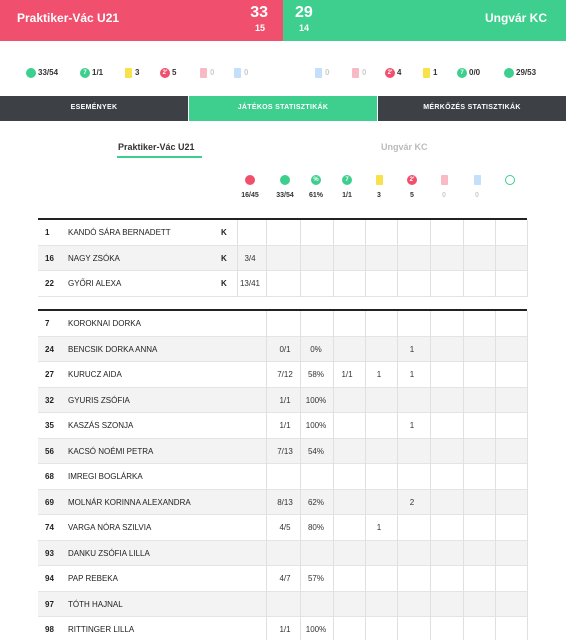  Describe the element at coordinates (95, 604) in the screenshot. I see `player-name: TÓTH HAJNAL` at that location.